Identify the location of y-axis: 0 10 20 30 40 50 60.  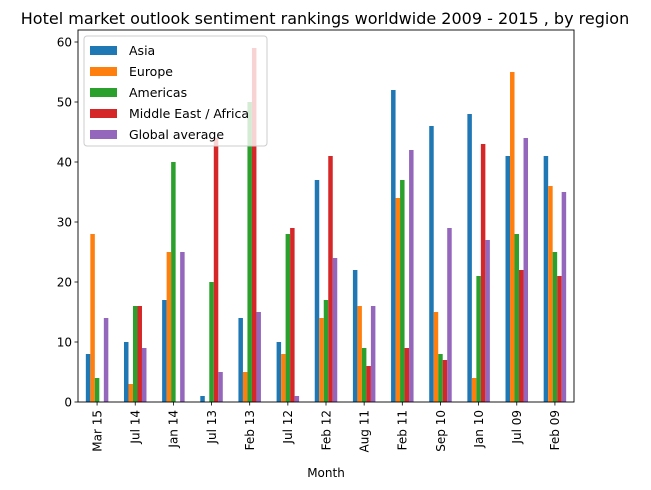
(67, 222).